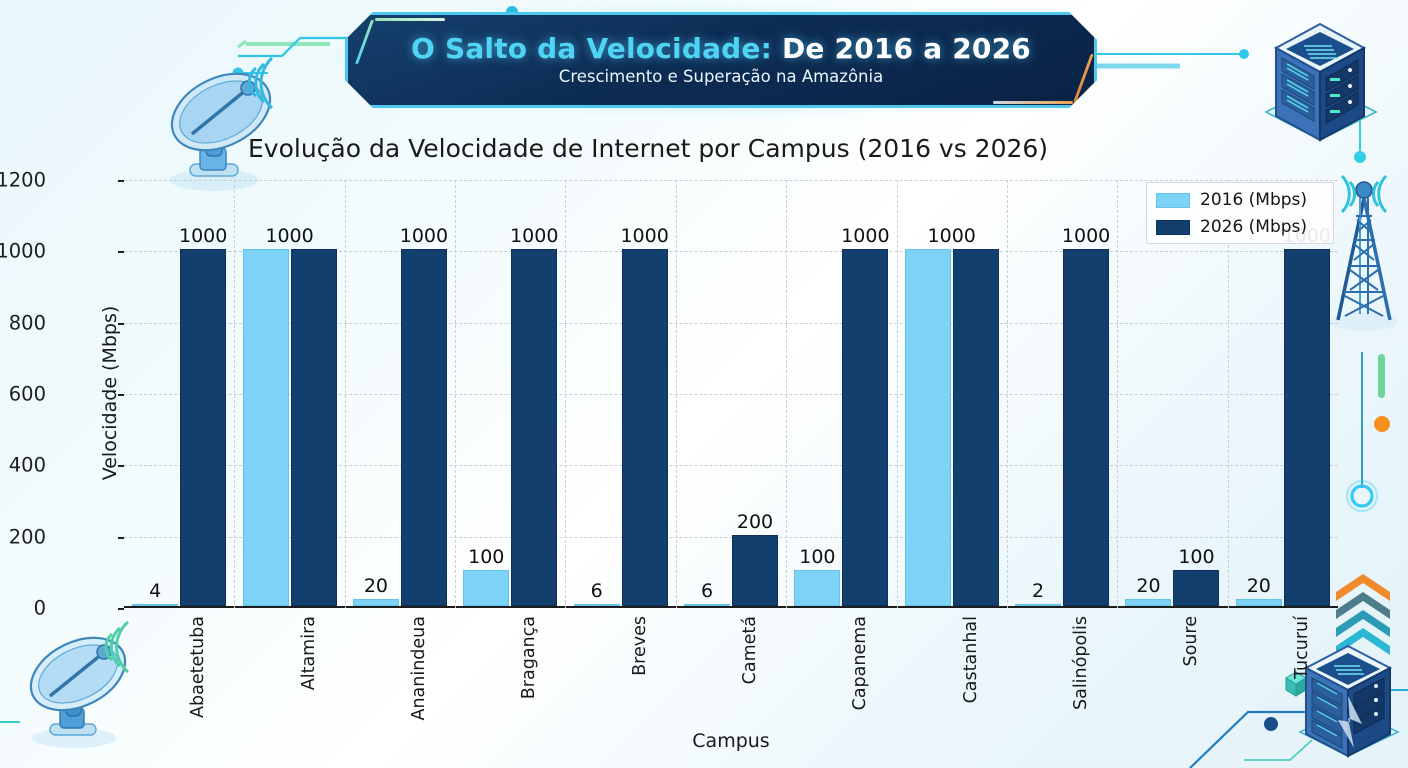  What do you see at coordinates (39, 608) in the screenshot?
I see `y-tick-label: 0` at bounding box center [39, 608].